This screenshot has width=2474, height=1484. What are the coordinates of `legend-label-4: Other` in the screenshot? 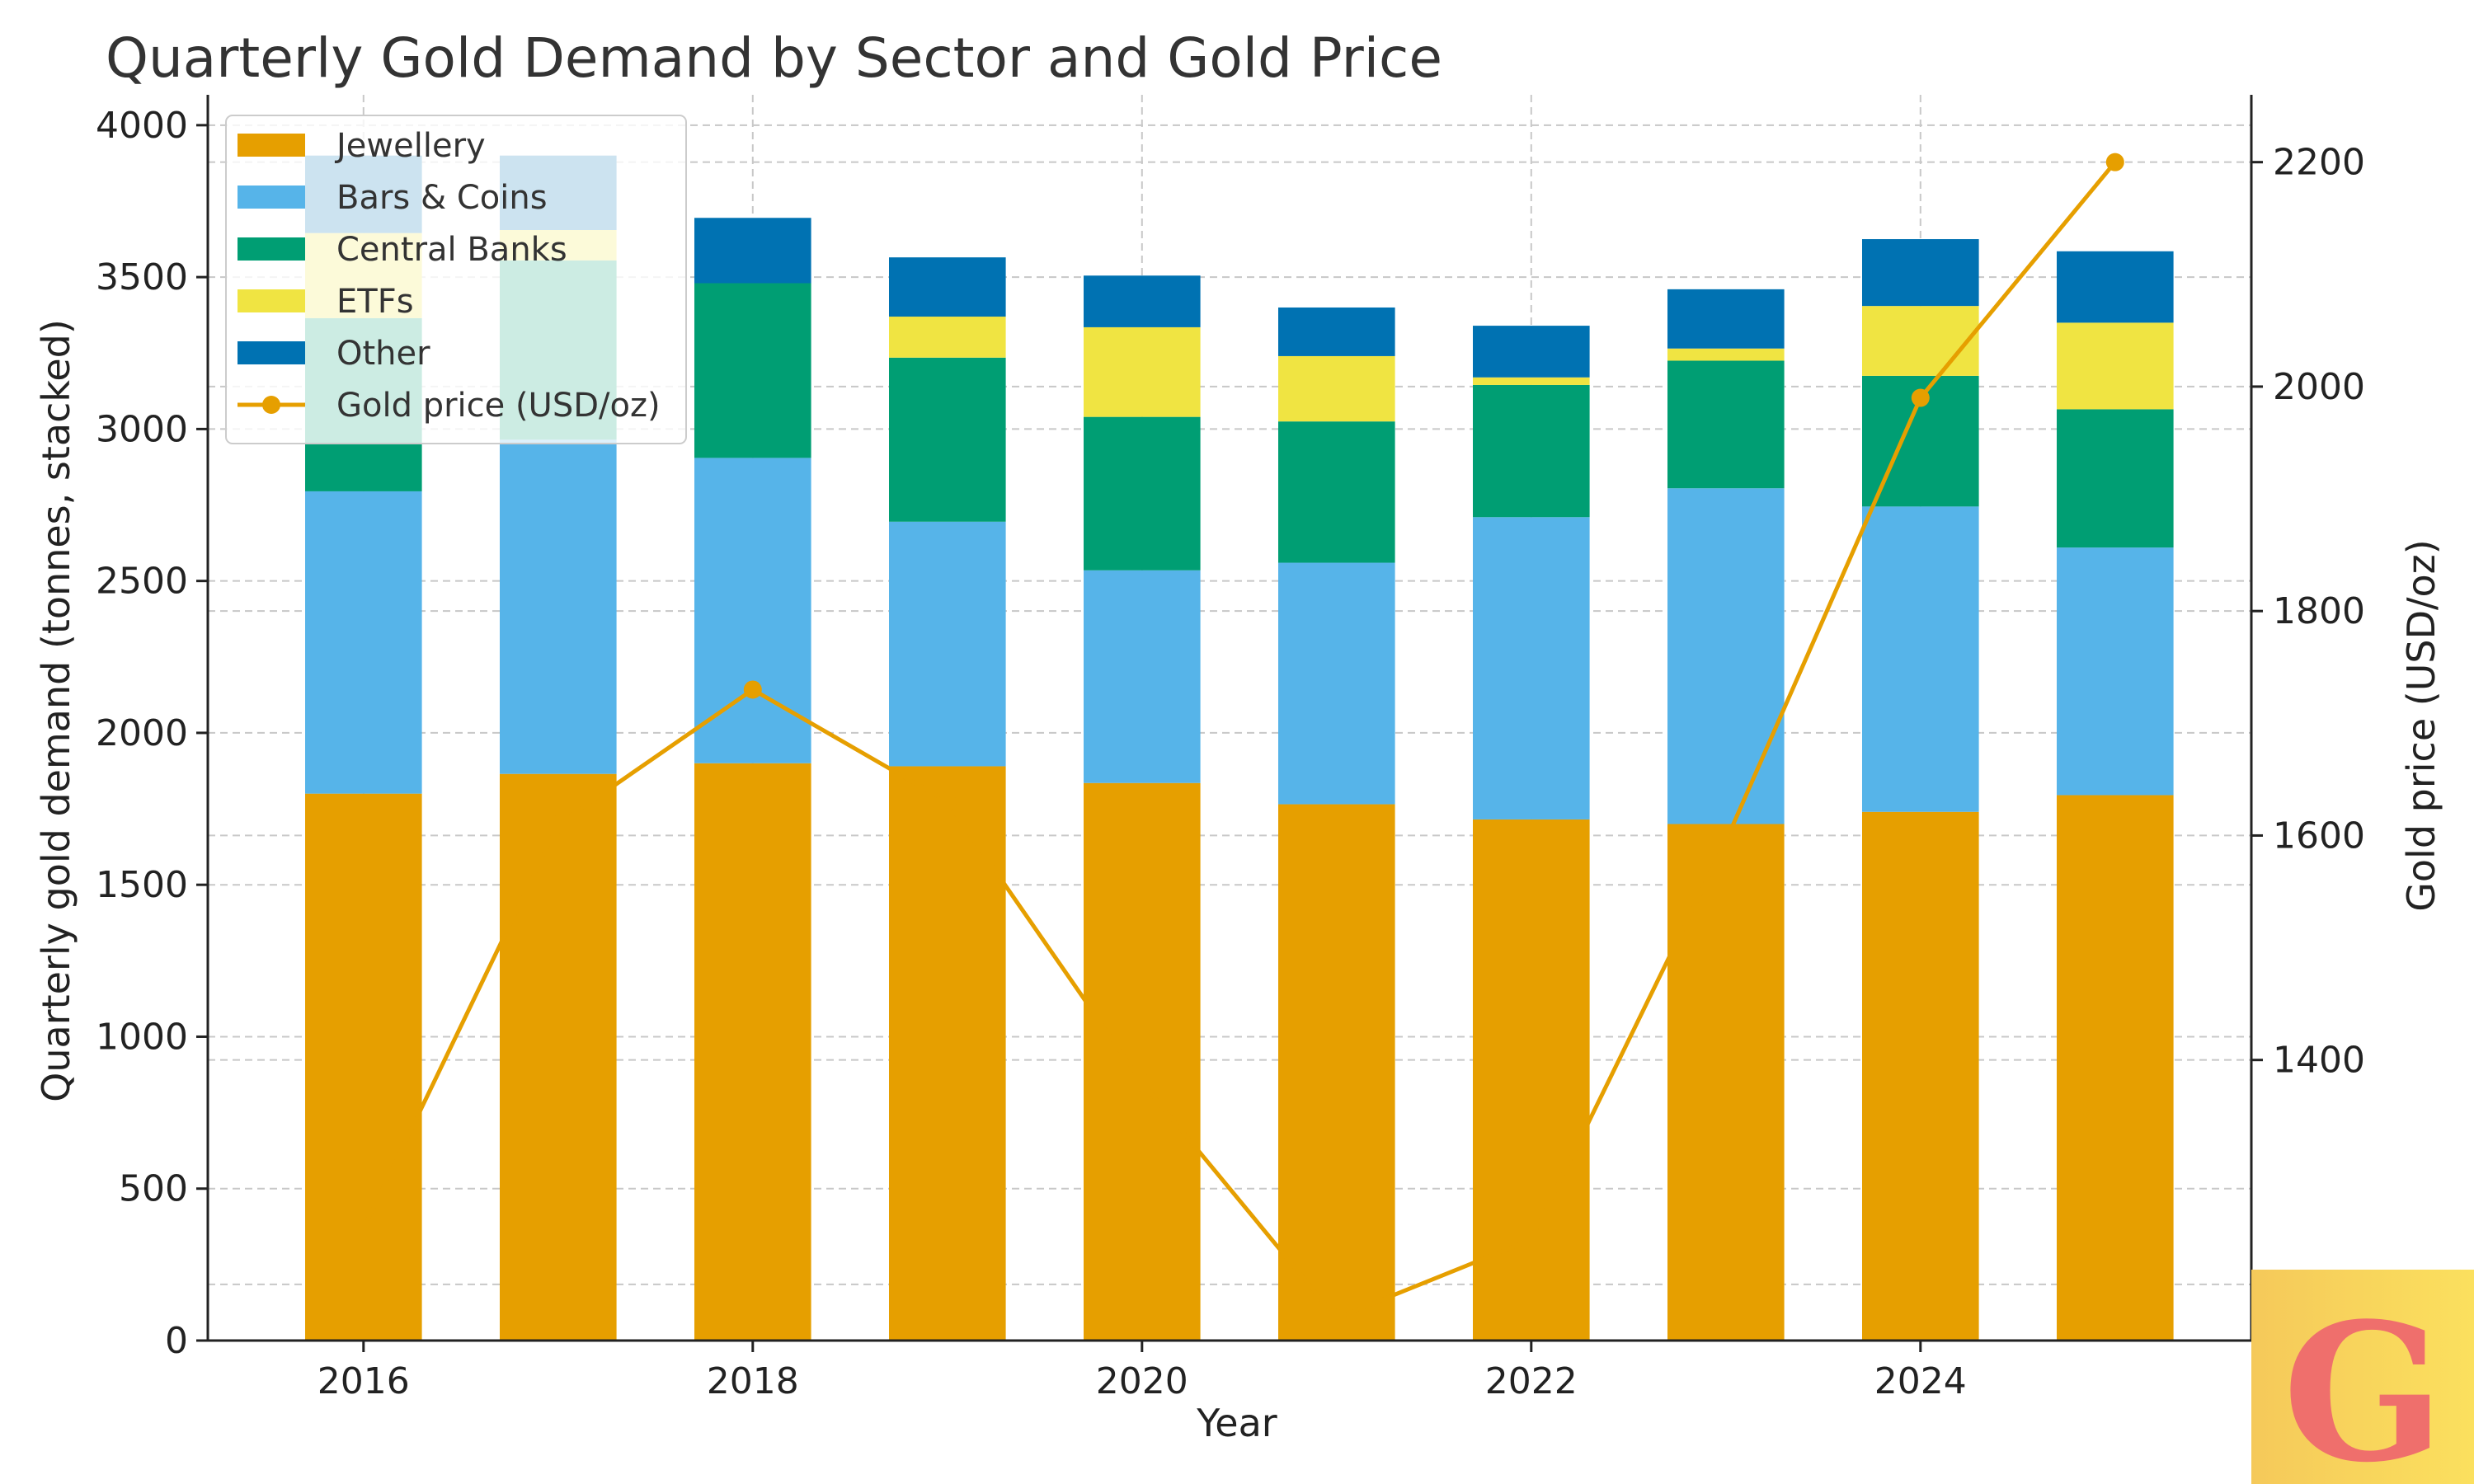 It's located at (383, 354).